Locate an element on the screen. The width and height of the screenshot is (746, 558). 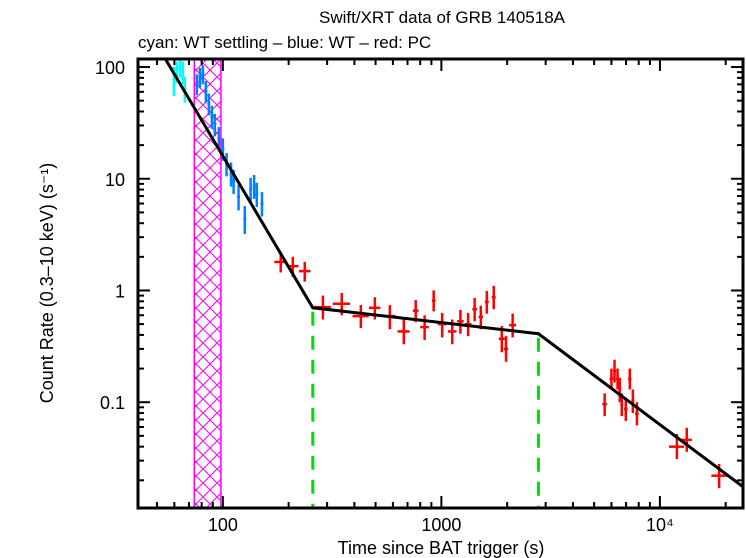
excluded-interval-band is located at coordinates (207, 283).